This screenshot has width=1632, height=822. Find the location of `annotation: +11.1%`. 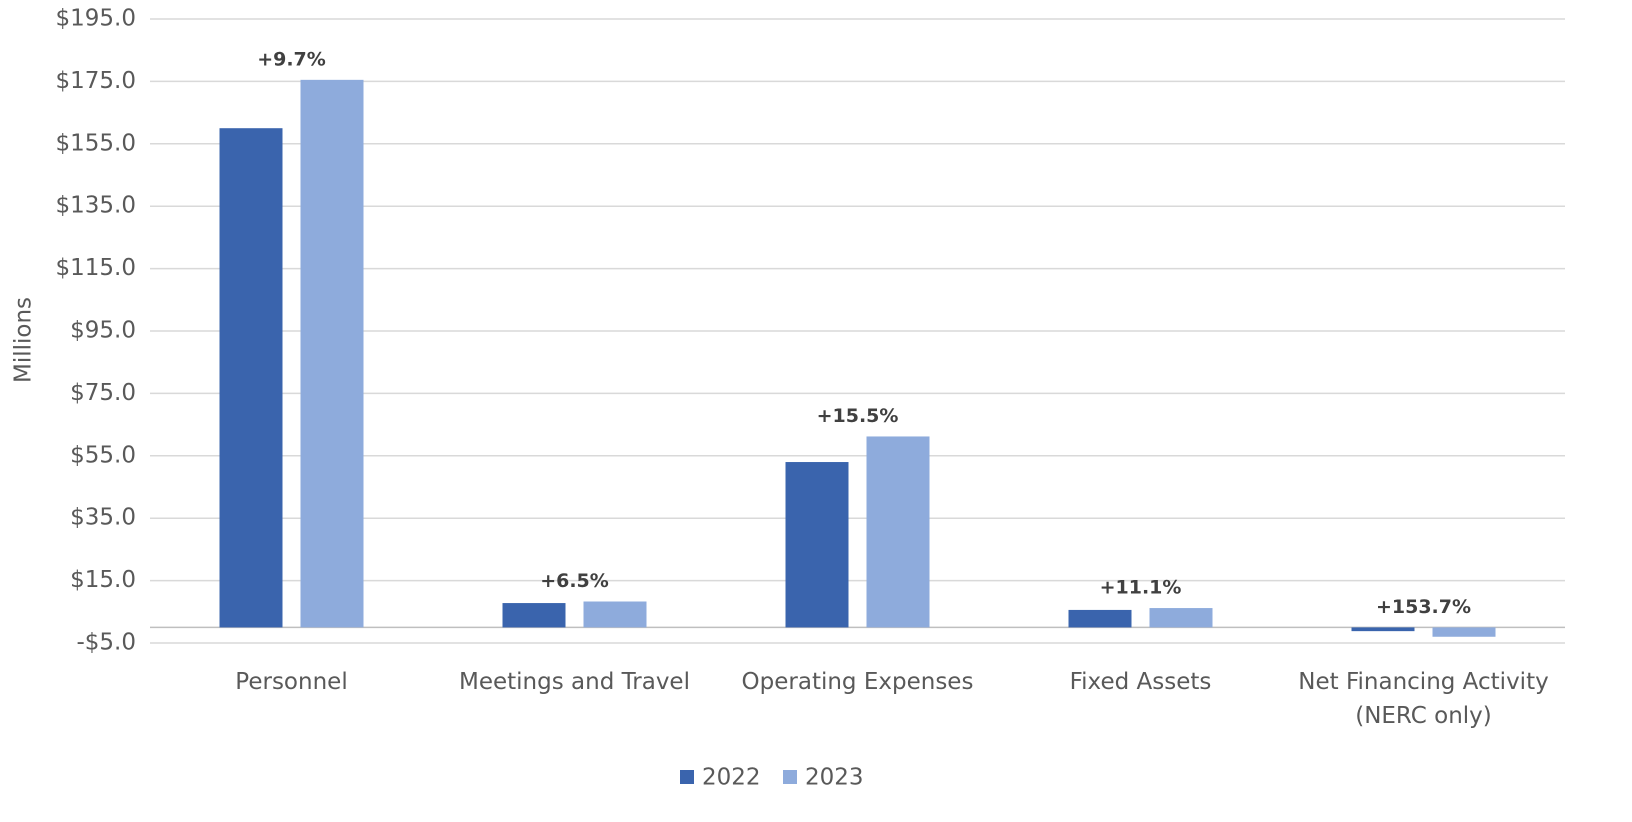

annotation: +11.1% is located at coordinates (1141, 588).